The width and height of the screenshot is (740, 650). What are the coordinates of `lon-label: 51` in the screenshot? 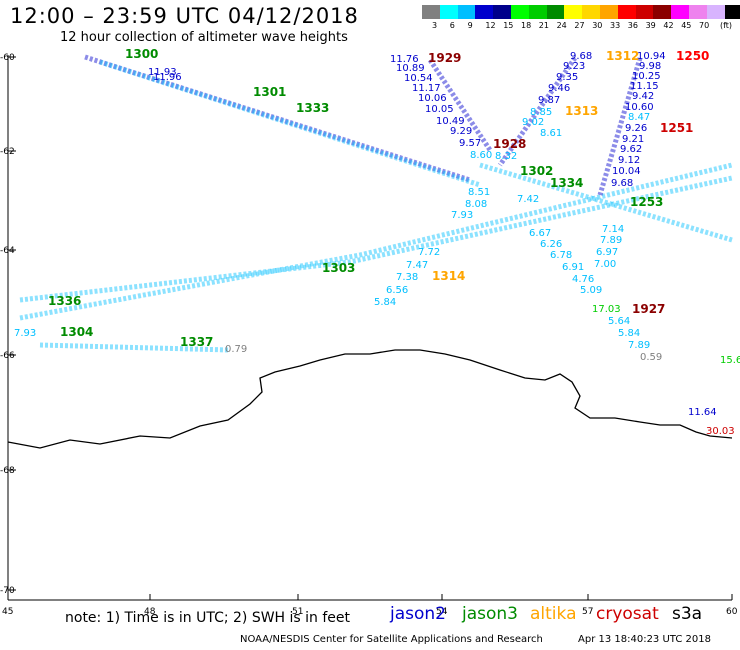 It's located at (297, 612).